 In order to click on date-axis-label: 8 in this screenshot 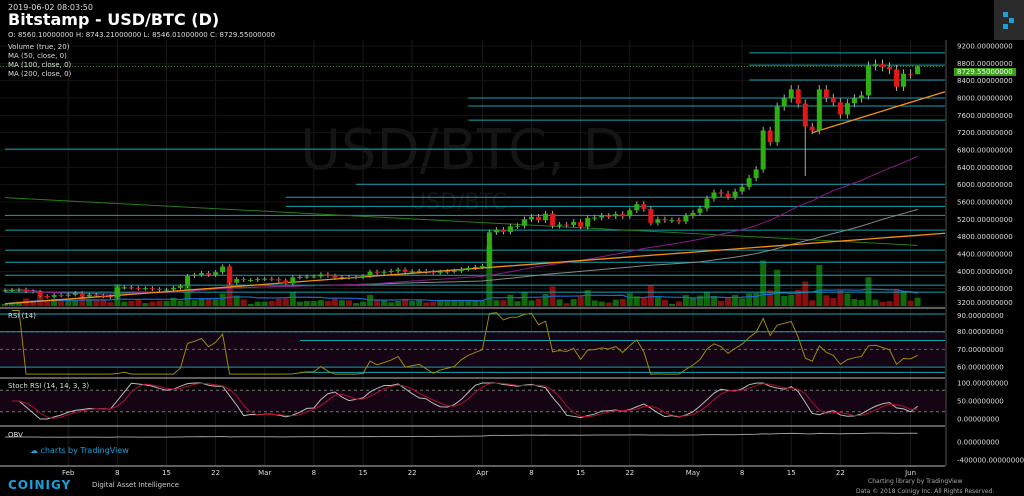, I will do `click(531, 473)`.